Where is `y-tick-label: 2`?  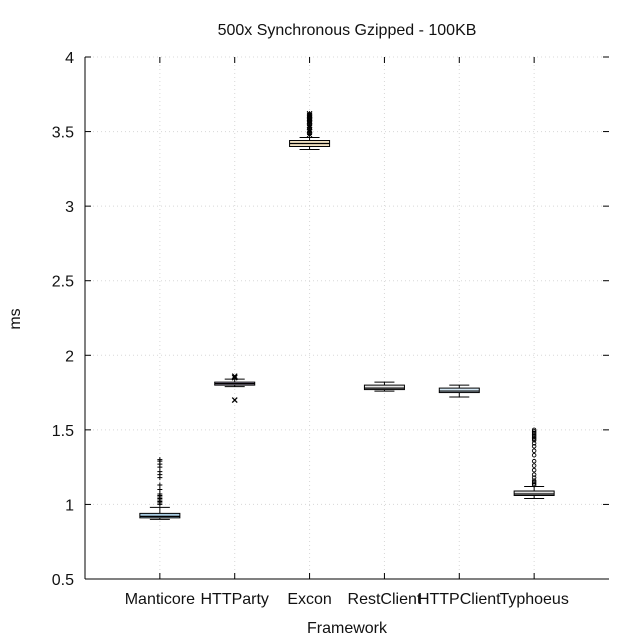
y-tick-label: 2 is located at coordinates (69, 356).